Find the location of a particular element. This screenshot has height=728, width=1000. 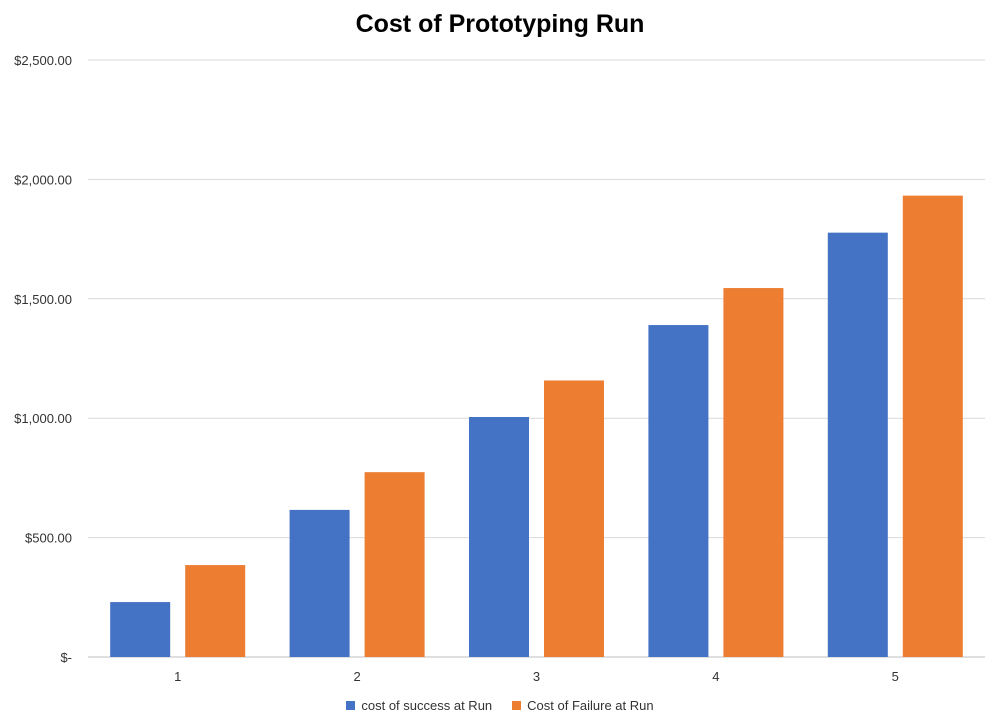

y-tick-label: $- is located at coordinates (66, 657).